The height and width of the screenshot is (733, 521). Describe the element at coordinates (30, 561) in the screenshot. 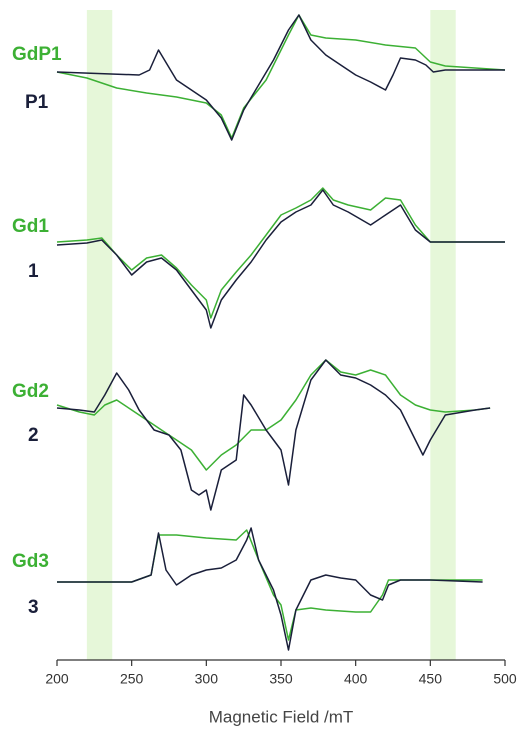

I see `trace-label: Gd3` at that location.